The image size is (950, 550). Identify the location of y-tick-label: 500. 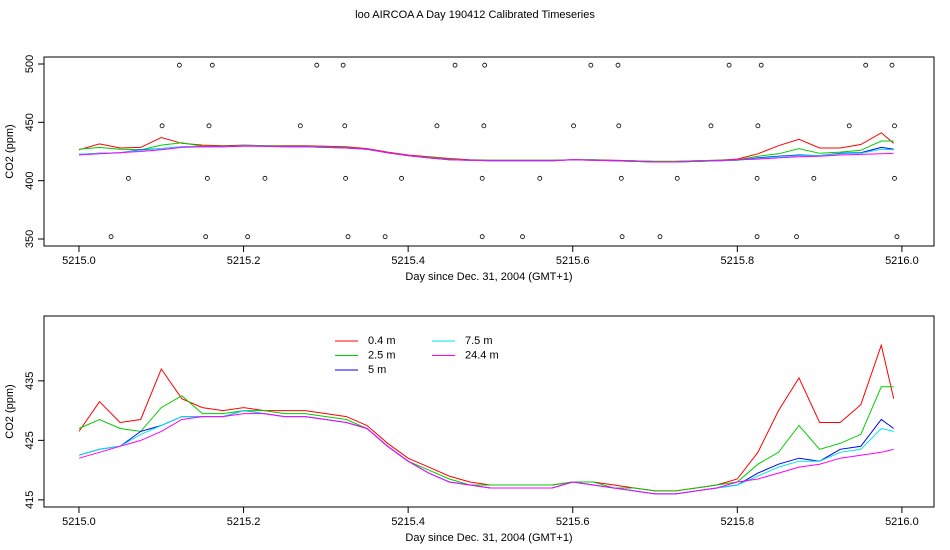
(30, 64).